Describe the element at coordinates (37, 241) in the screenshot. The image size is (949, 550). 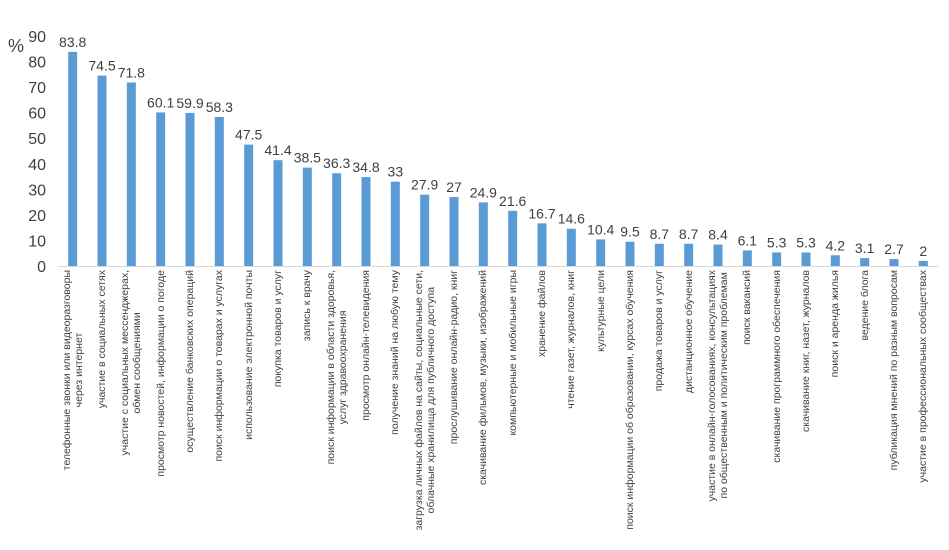
I see `y-tick-label: 10` at that location.